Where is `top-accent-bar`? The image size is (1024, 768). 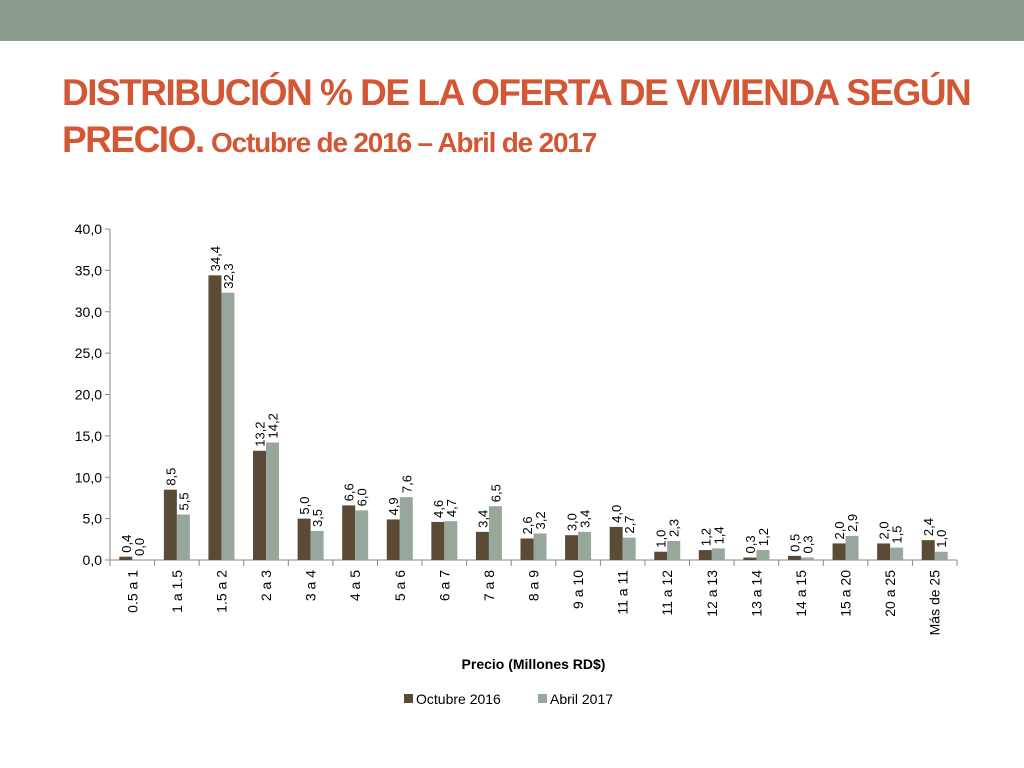
top-accent-bar is located at coordinates (512, 20).